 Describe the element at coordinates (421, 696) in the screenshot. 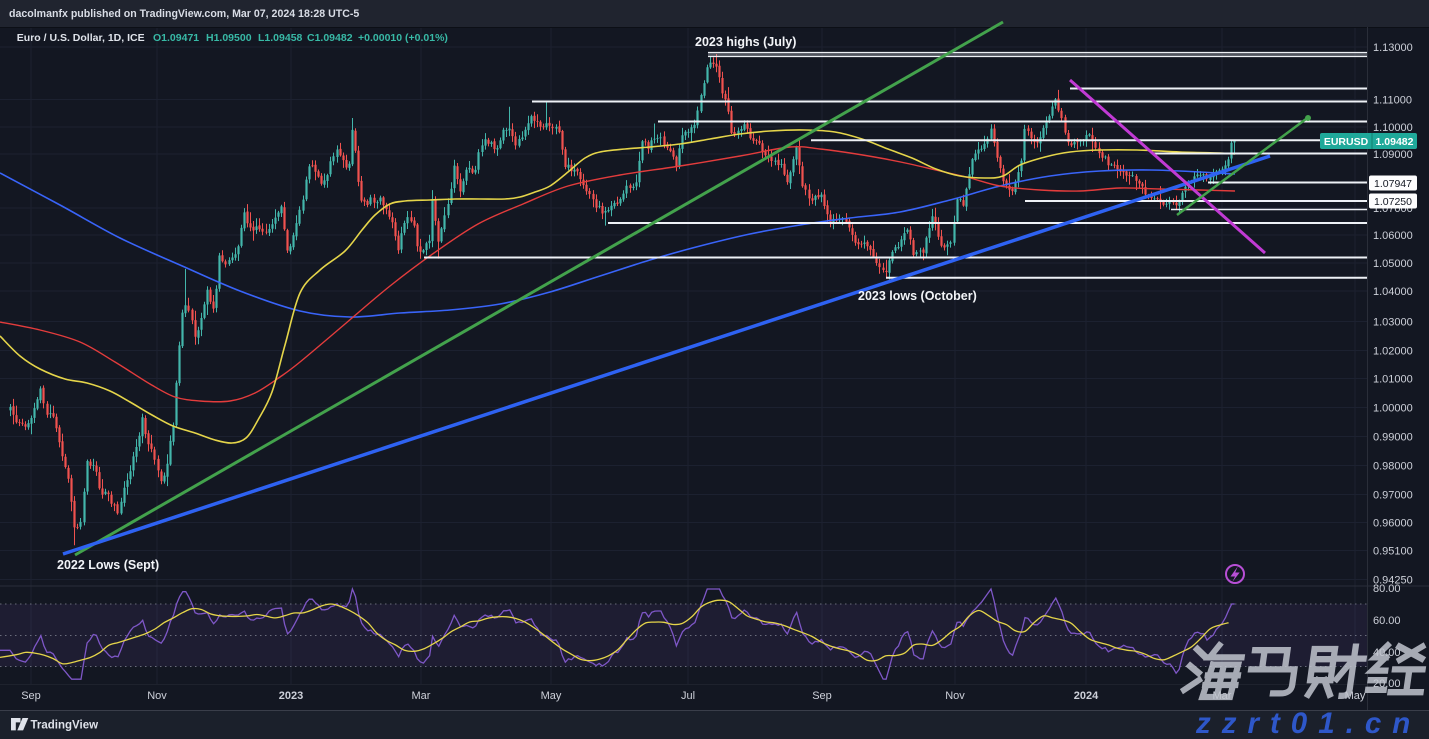

I see `svg-text: Mar` at that location.